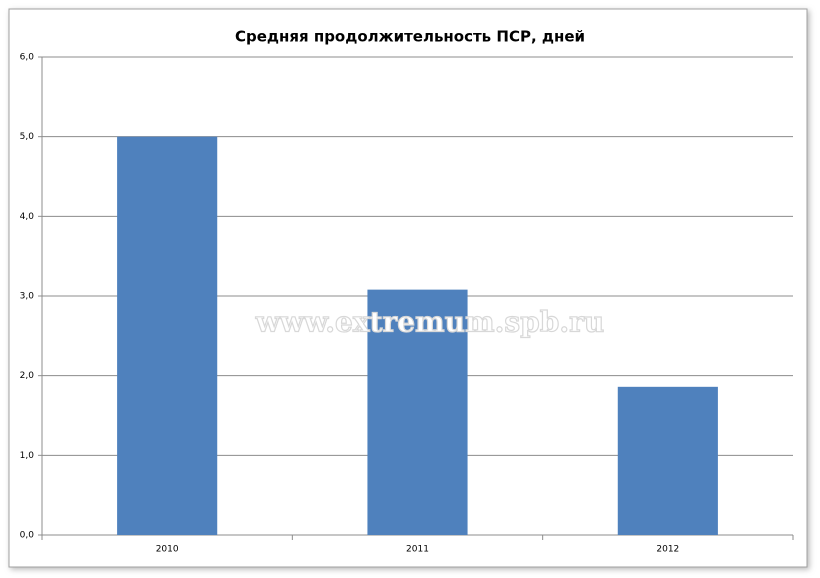  What do you see at coordinates (27, 297) in the screenshot?
I see `y-tick-label: 3,0` at bounding box center [27, 297].